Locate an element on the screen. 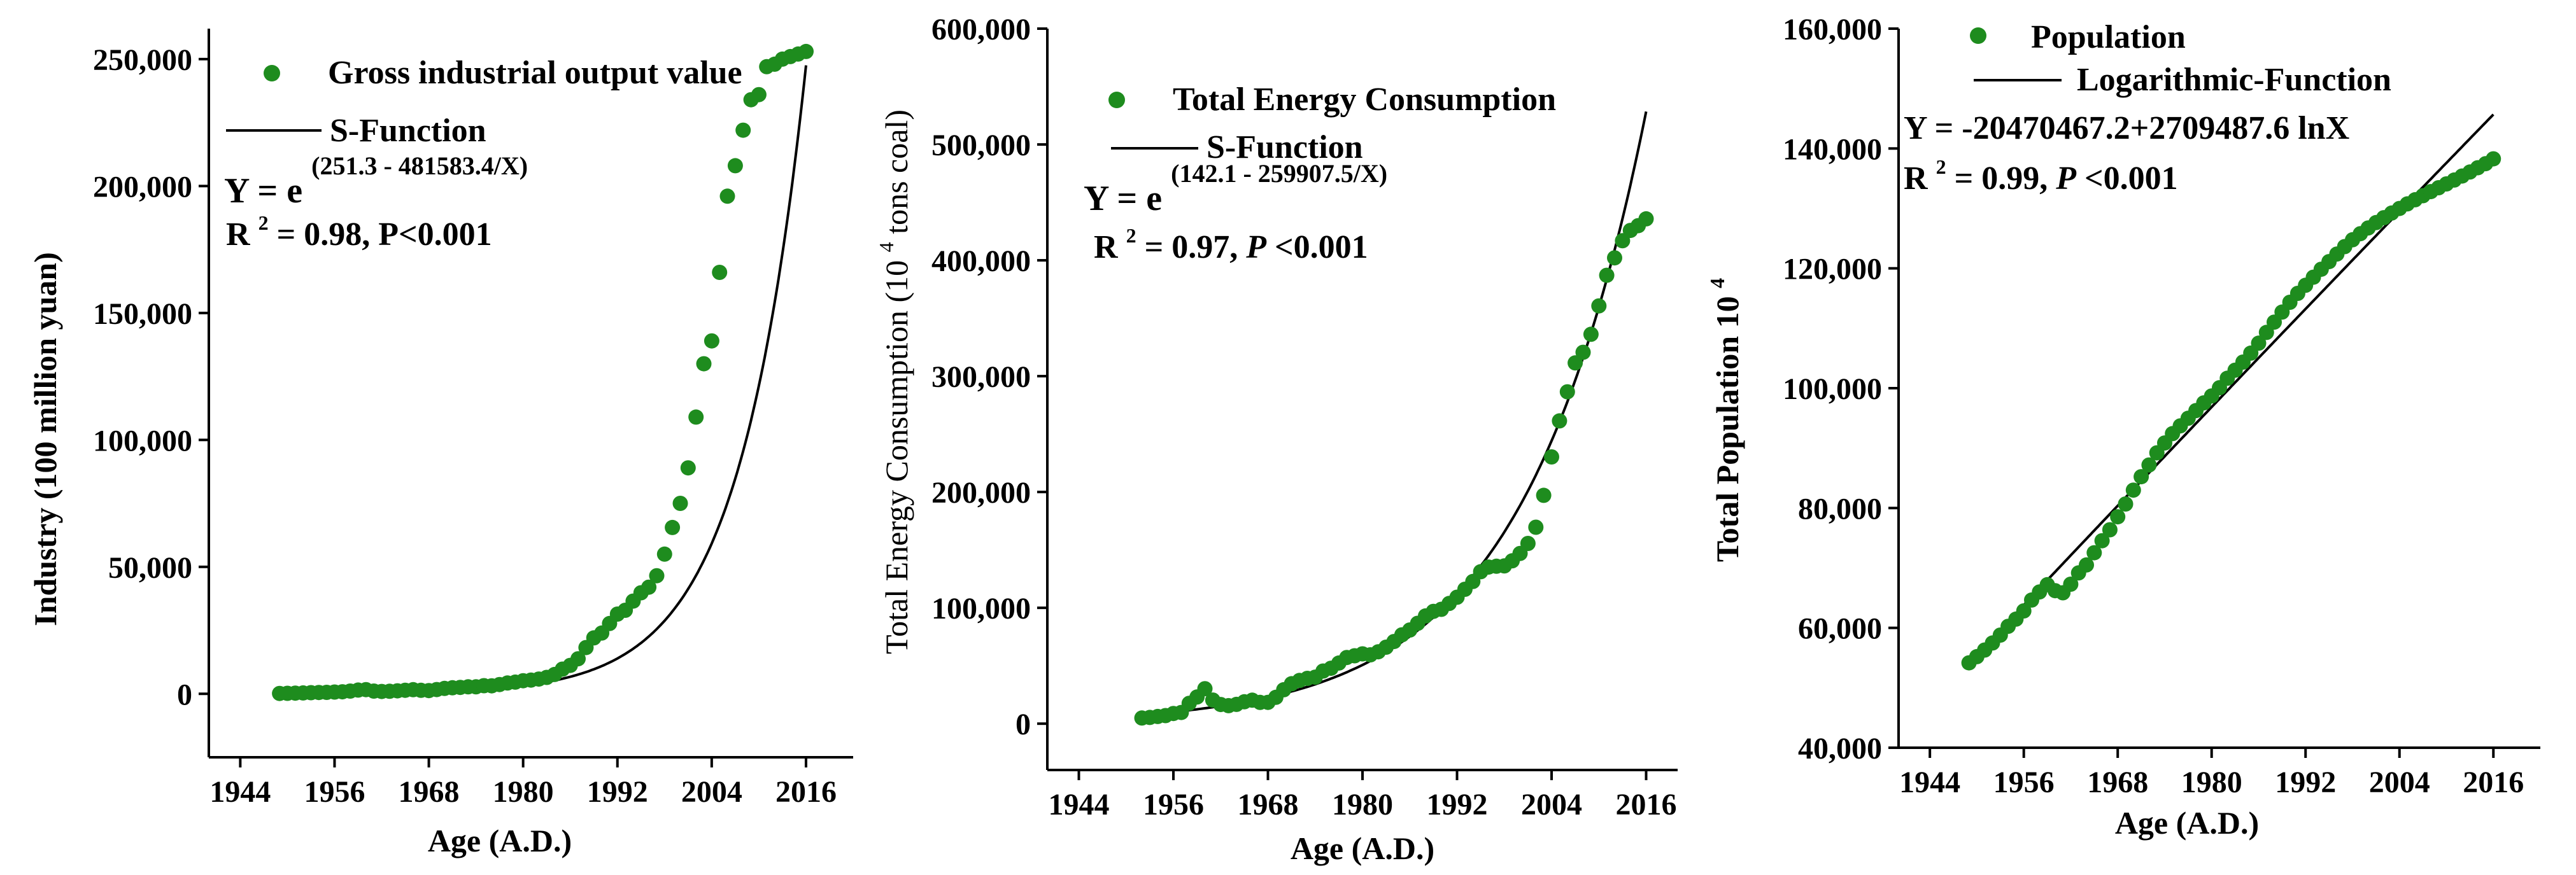 This screenshot has width=2576, height=875. population-x-tick-label: 1992 is located at coordinates (2305, 782).